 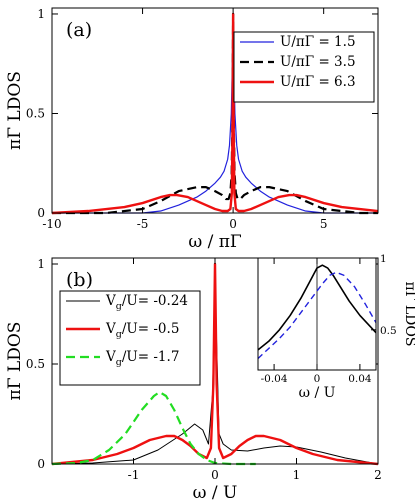 What do you see at coordinates (79, 30) in the screenshot?
I see `panel-label: (a)` at bounding box center [79, 30].